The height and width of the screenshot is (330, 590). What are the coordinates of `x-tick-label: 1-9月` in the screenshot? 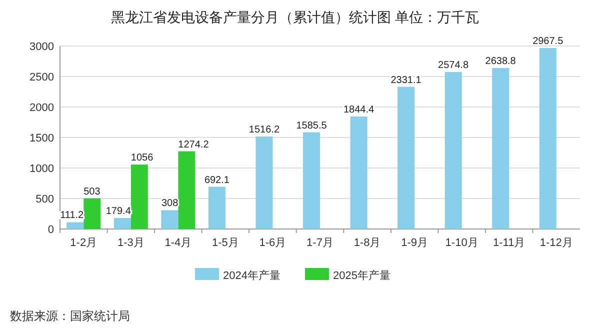 It's located at (414, 243).